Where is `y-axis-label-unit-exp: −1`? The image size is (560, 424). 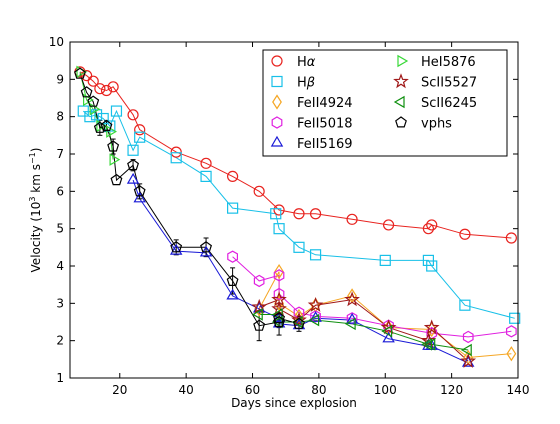 y-axis-label-unit-exp: −1 is located at coordinates (32, 158).